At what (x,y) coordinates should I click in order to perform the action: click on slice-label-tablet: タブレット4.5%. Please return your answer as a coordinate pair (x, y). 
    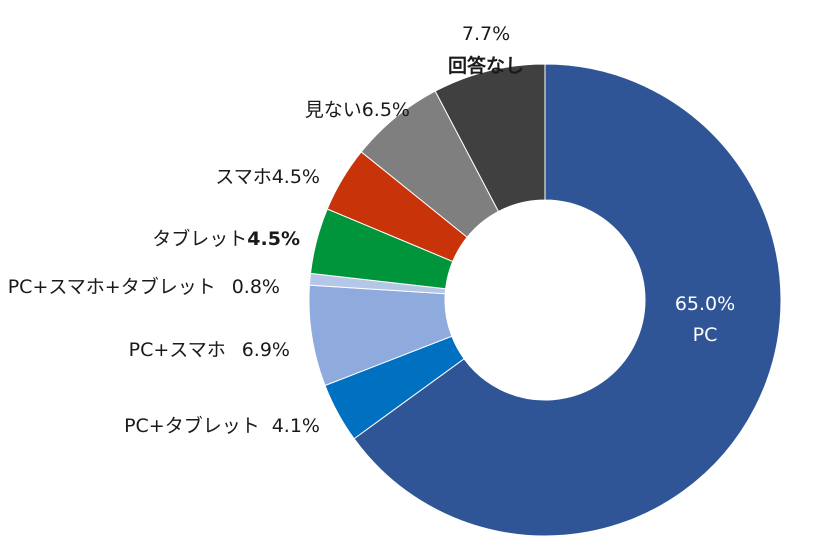
    Looking at the image, I should click on (226, 238).